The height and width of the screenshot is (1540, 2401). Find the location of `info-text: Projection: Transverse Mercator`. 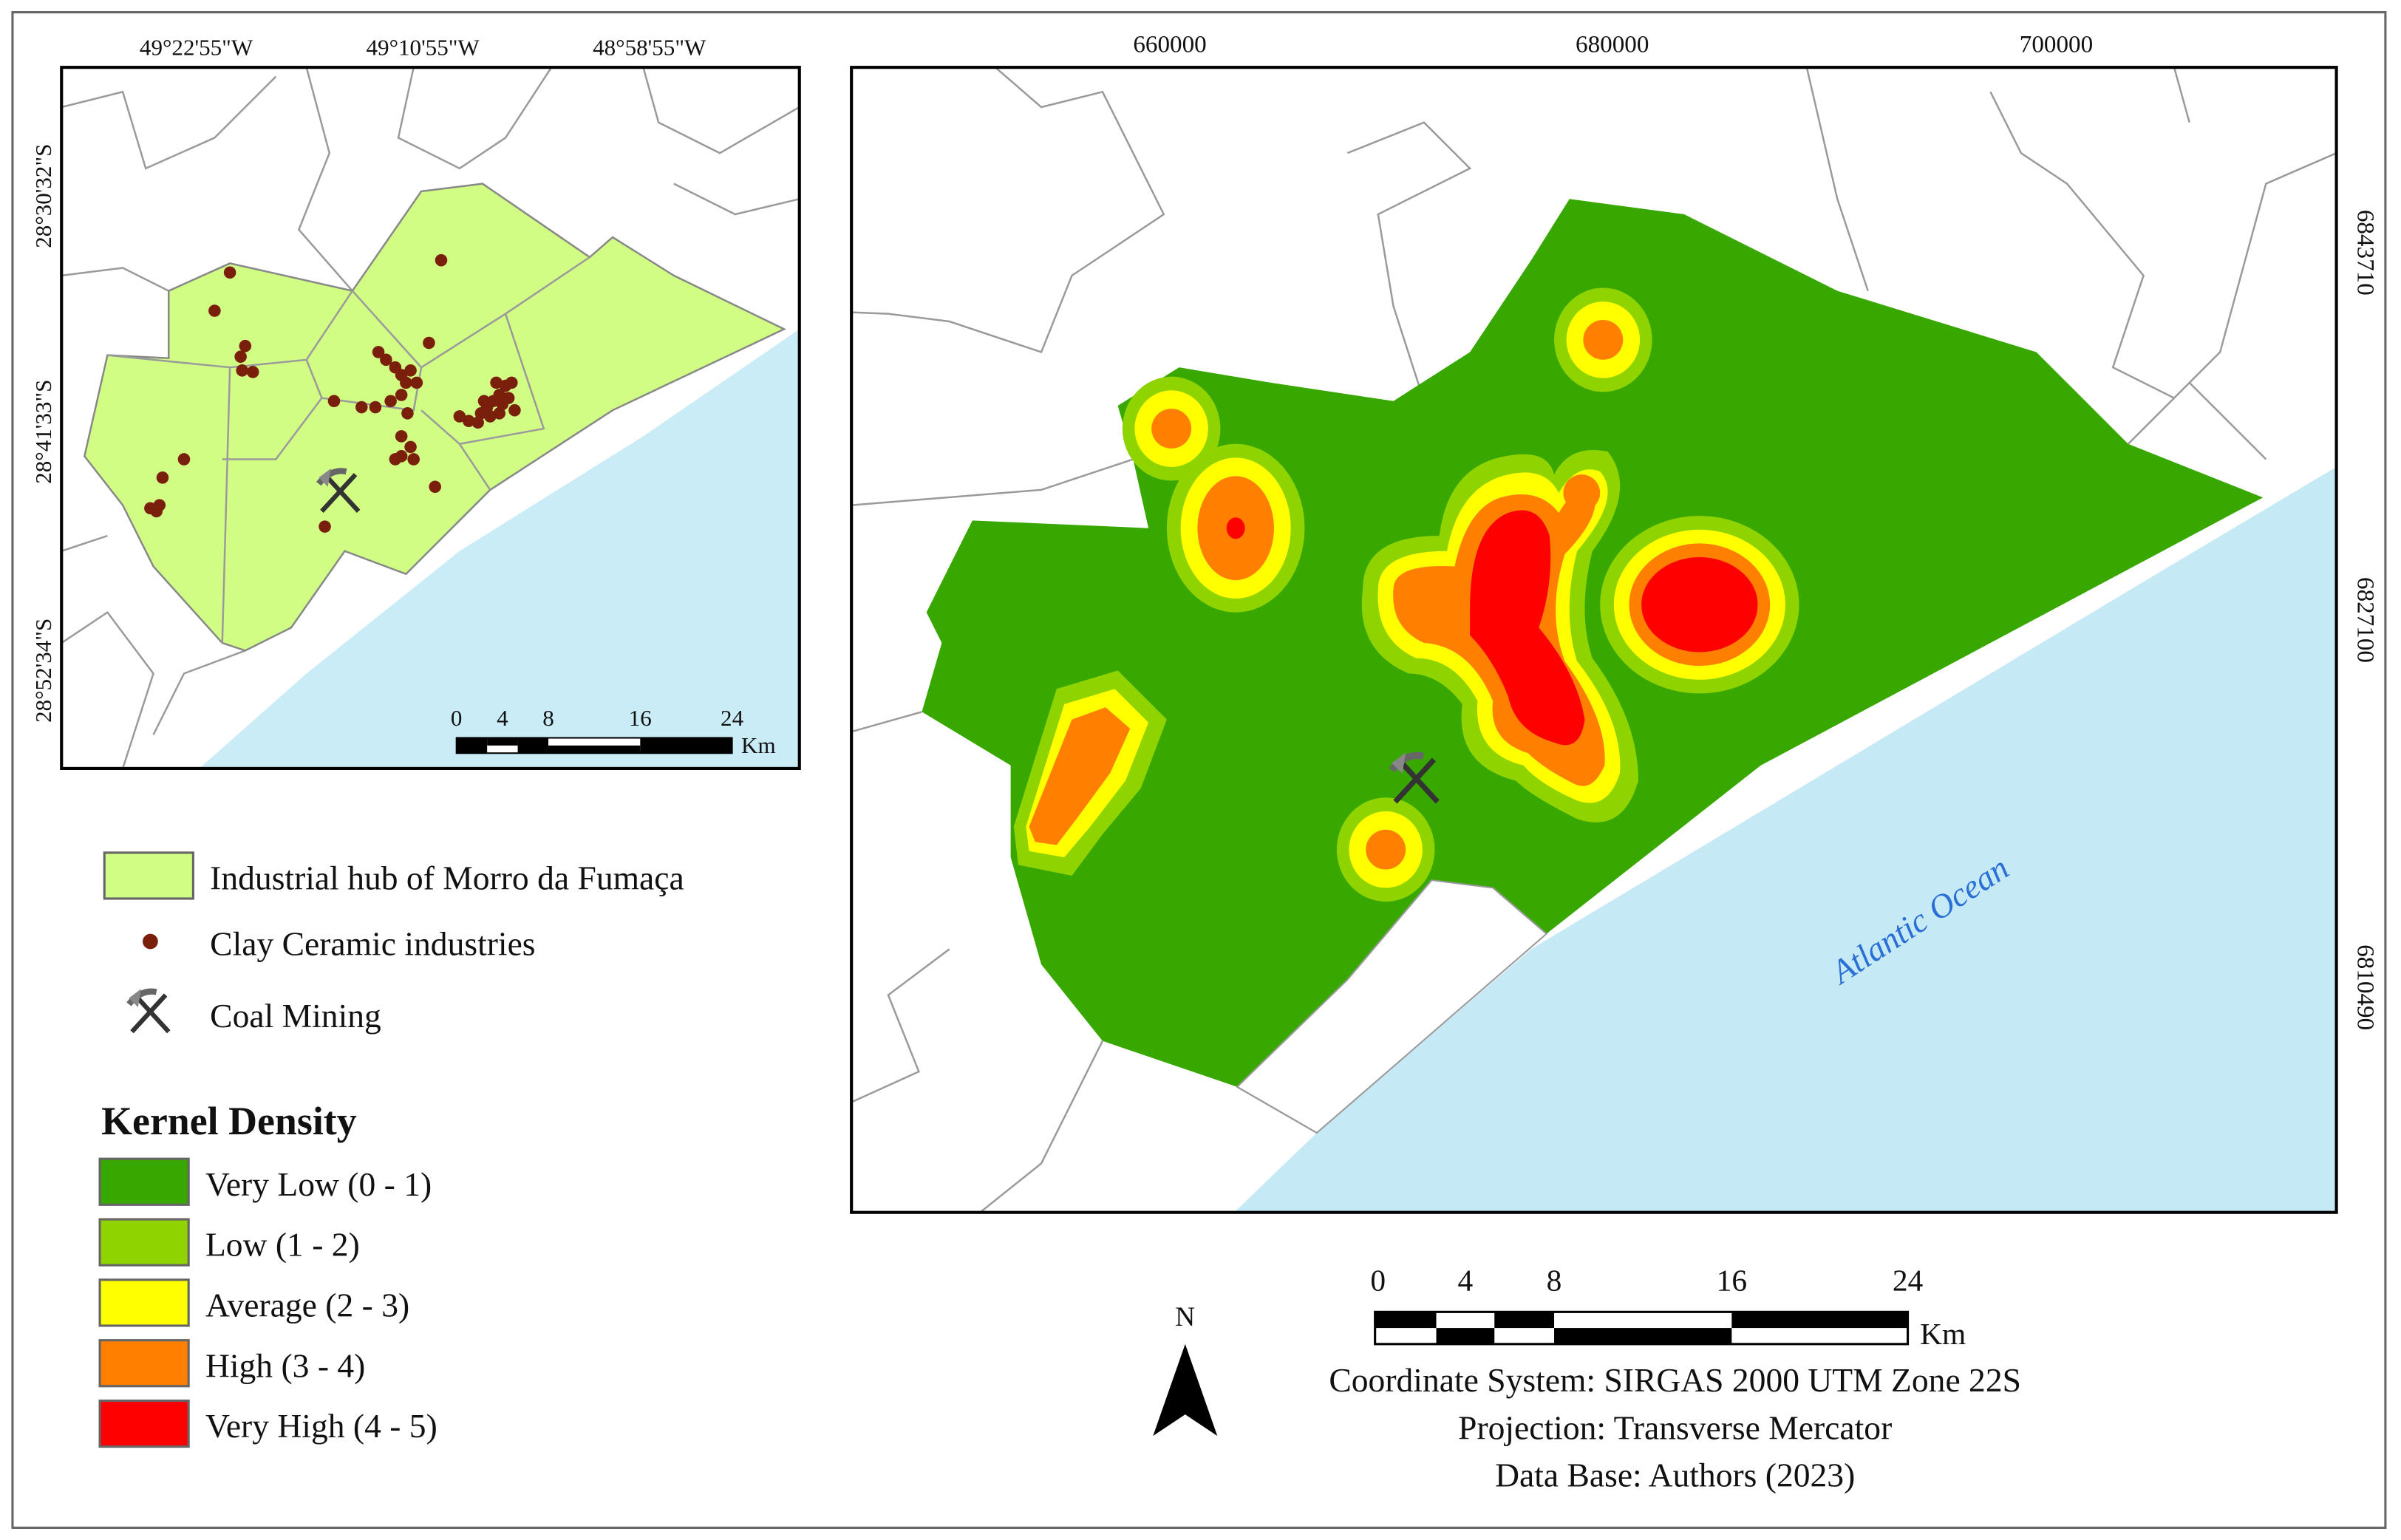

info-text: Projection: Transverse Mercator is located at coordinates (1675, 1427).